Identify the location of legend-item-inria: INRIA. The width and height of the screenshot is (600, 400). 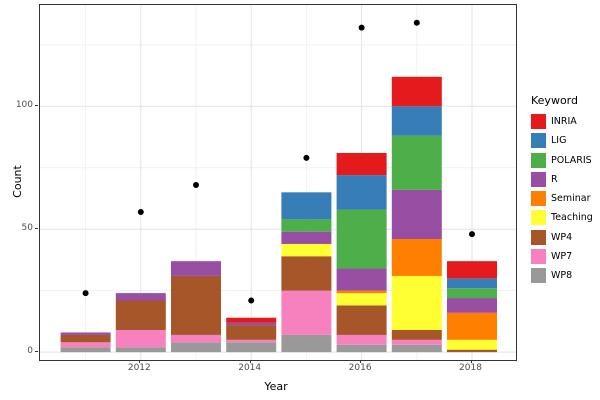
(565, 121).